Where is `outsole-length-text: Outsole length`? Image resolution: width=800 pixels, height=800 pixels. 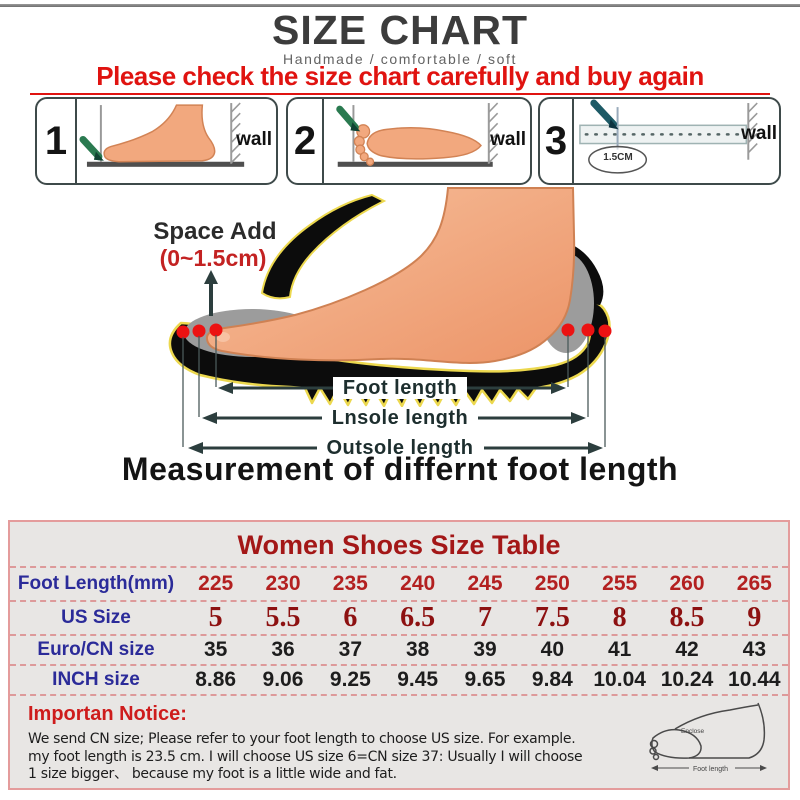 outsole-length-text: Outsole length is located at coordinates (400, 448).